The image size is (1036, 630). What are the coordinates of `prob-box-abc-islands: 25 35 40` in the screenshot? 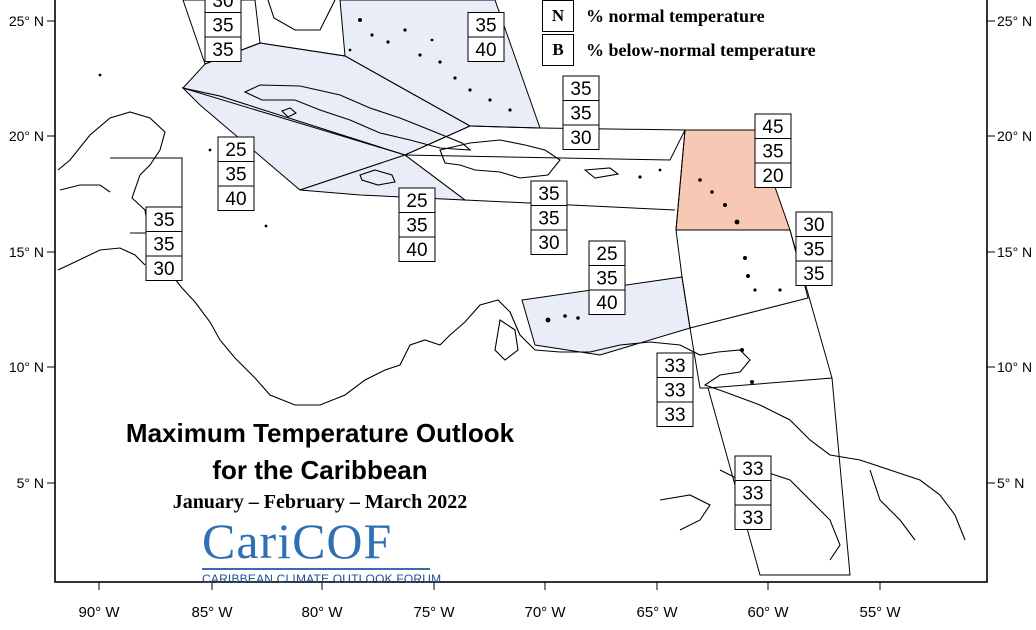 It's located at (607, 277).